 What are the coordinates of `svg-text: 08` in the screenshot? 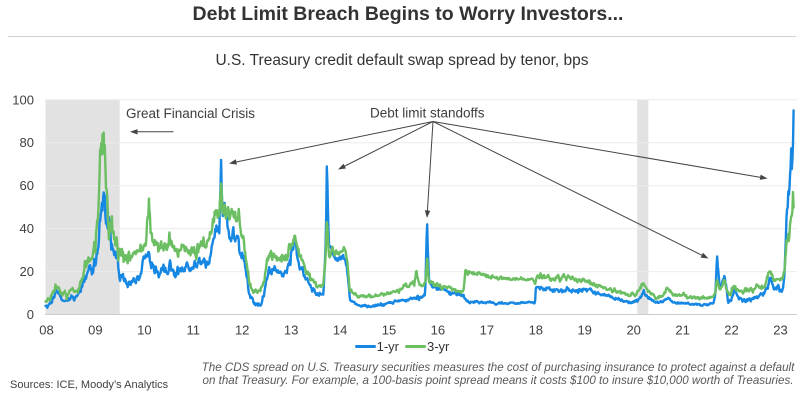 It's located at (46, 329).